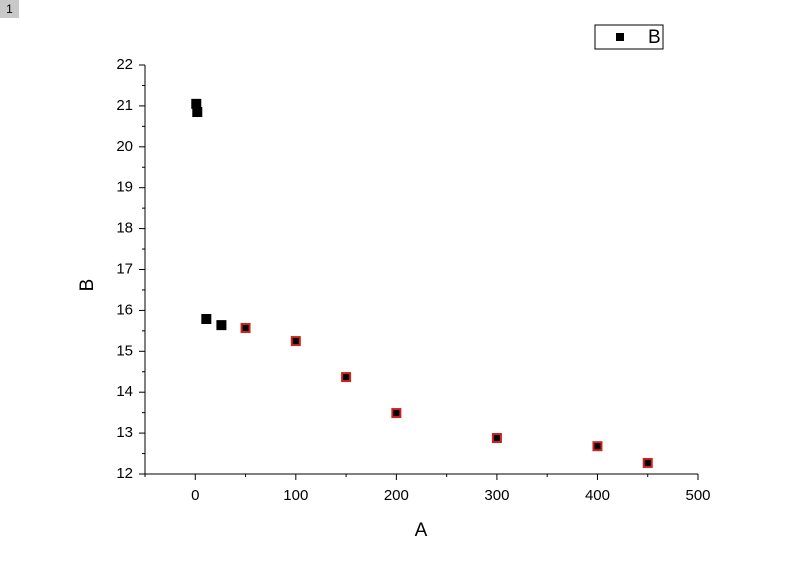 The width and height of the screenshot is (812, 564). Describe the element at coordinates (597, 495) in the screenshot. I see `x-tick-label: 400` at that location.